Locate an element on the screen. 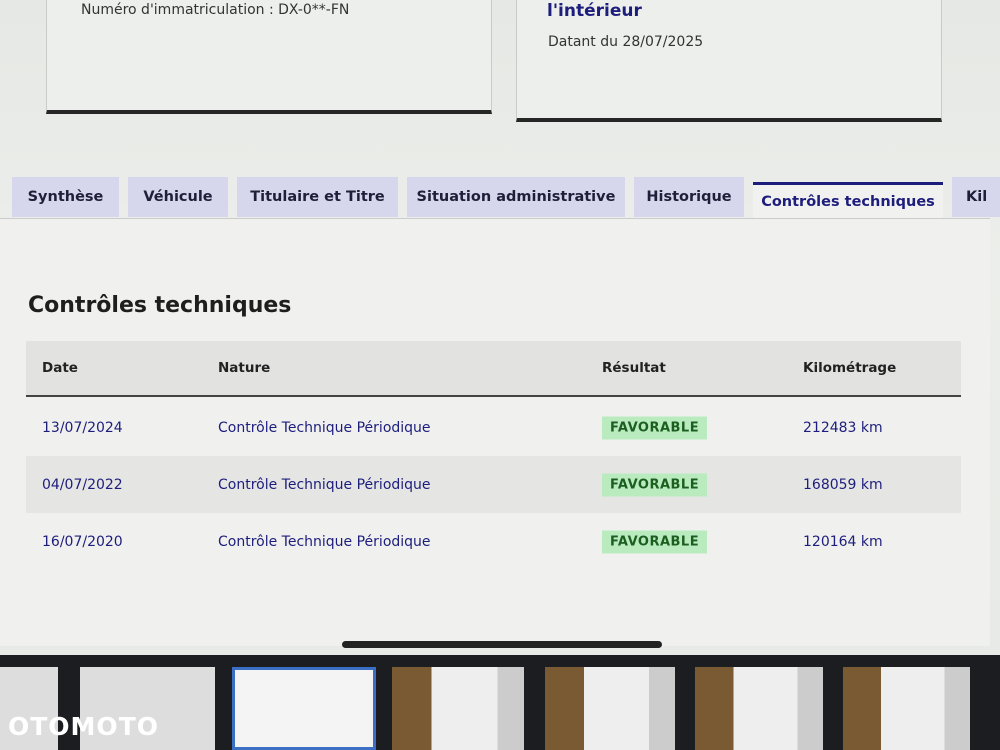  tab-kilometrage: Kil is located at coordinates (976, 197).